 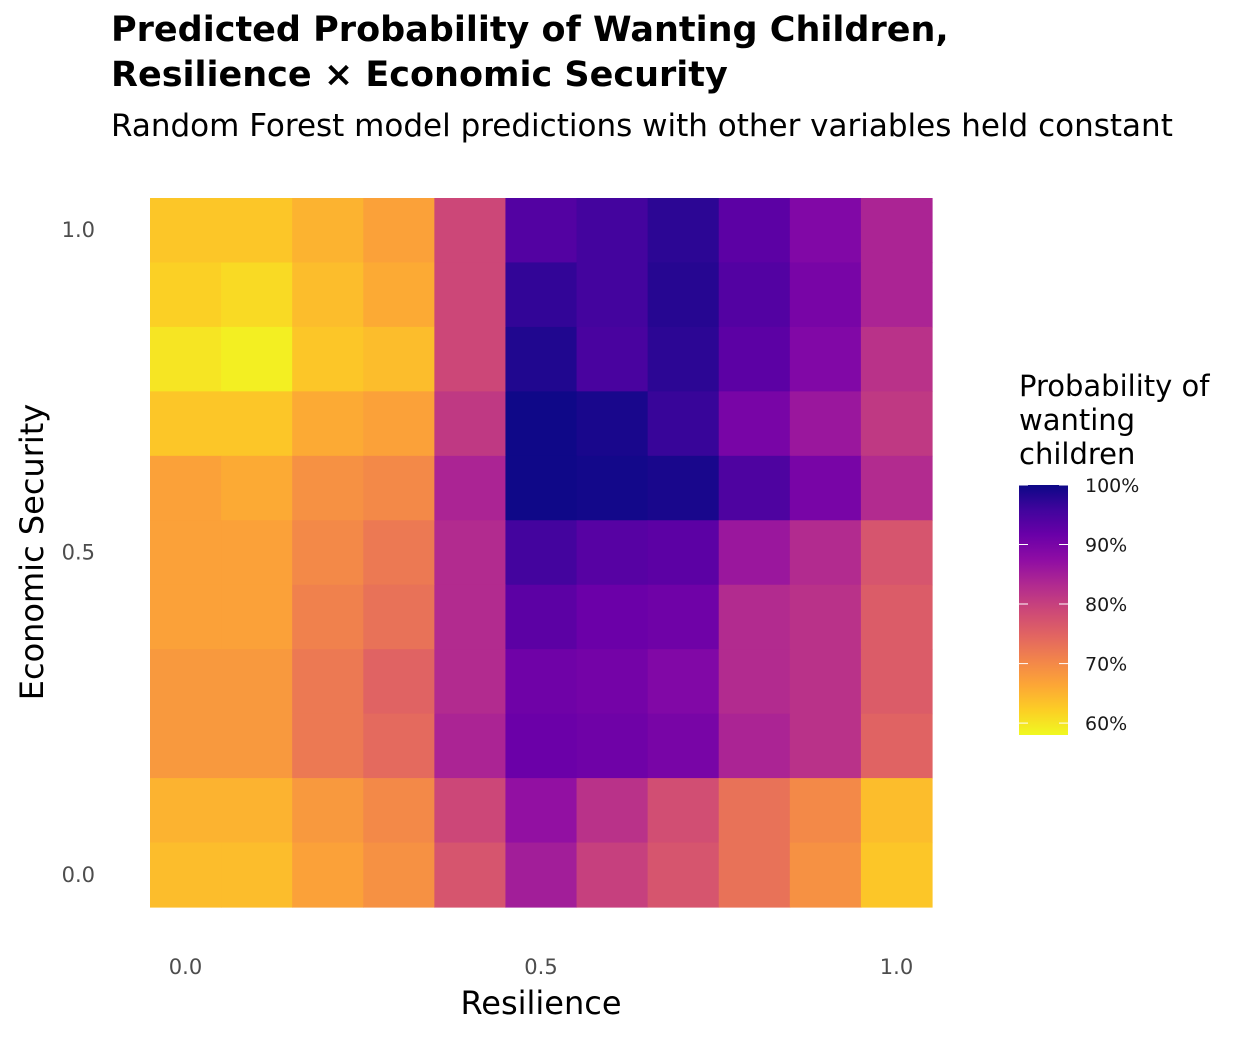 What do you see at coordinates (1112, 486) in the screenshot?
I see `legend-tick-label: 100%` at bounding box center [1112, 486].